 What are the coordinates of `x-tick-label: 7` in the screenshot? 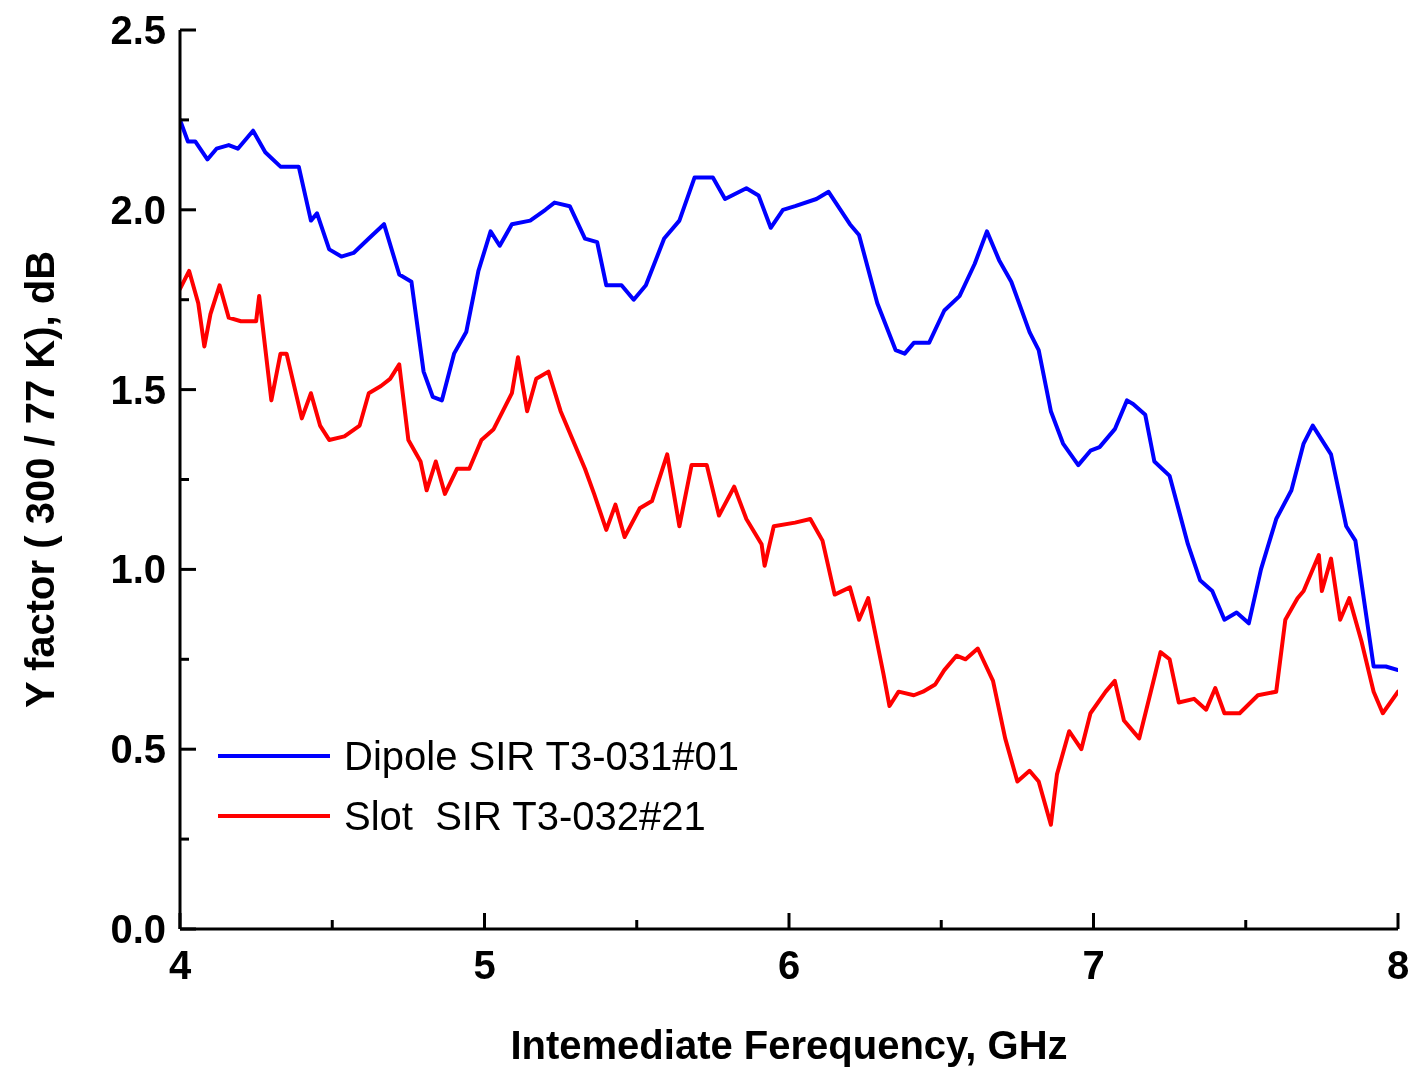 It's located at (1093, 965).